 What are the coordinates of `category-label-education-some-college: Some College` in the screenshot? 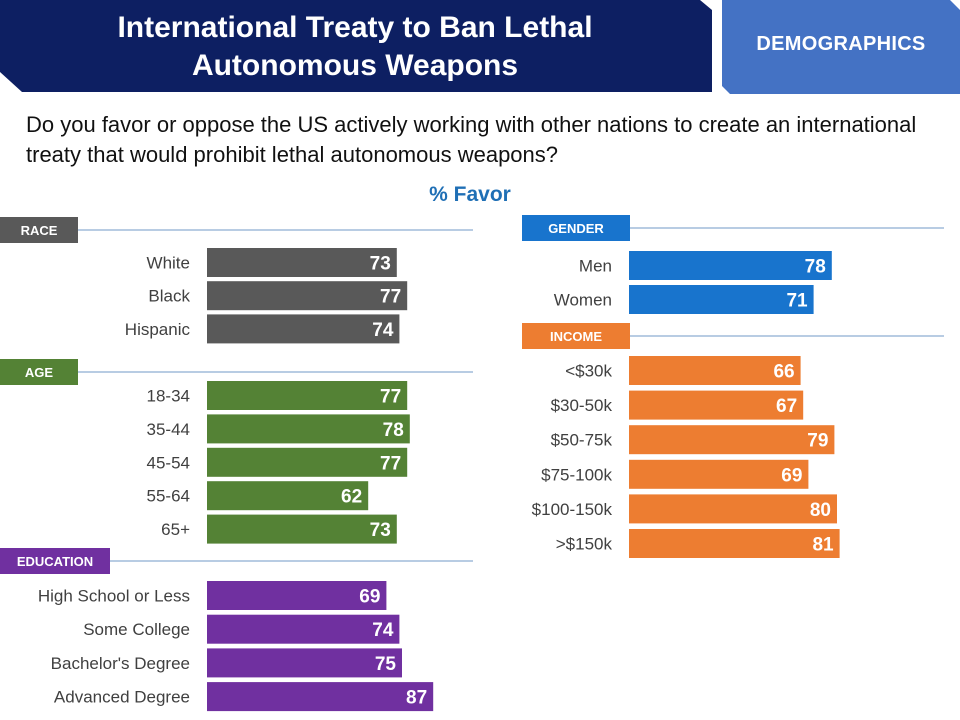 It's located at (136, 629).